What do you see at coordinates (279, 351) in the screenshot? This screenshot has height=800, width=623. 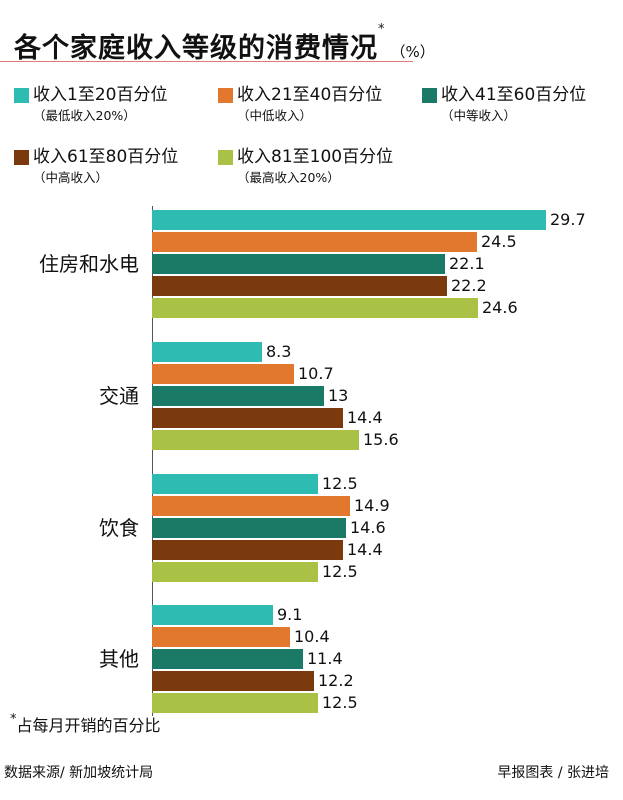 I see `bar-value-label: 8.3` at bounding box center [279, 351].